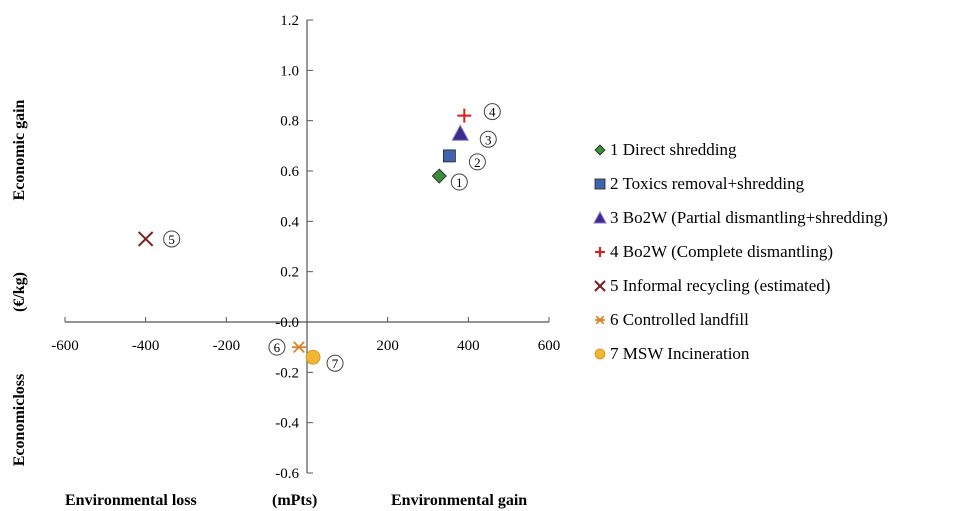  What do you see at coordinates (287, 323) in the screenshot?
I see `y-tick-label: -0.0` at bounding box center [287, 323].